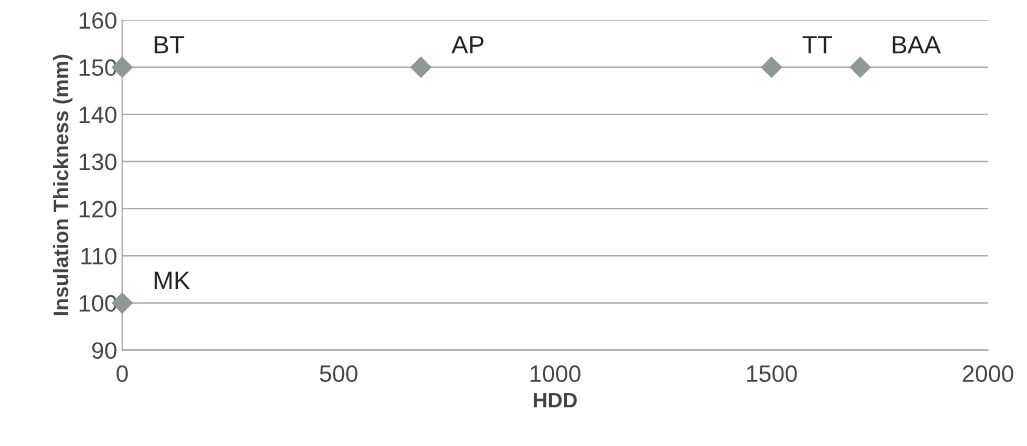 The image size is (1027, 446). What do you see at coordinates (555, 374) in the screenshot?
I see `x-tick-label: 1000` at bounding box center [555, 374].